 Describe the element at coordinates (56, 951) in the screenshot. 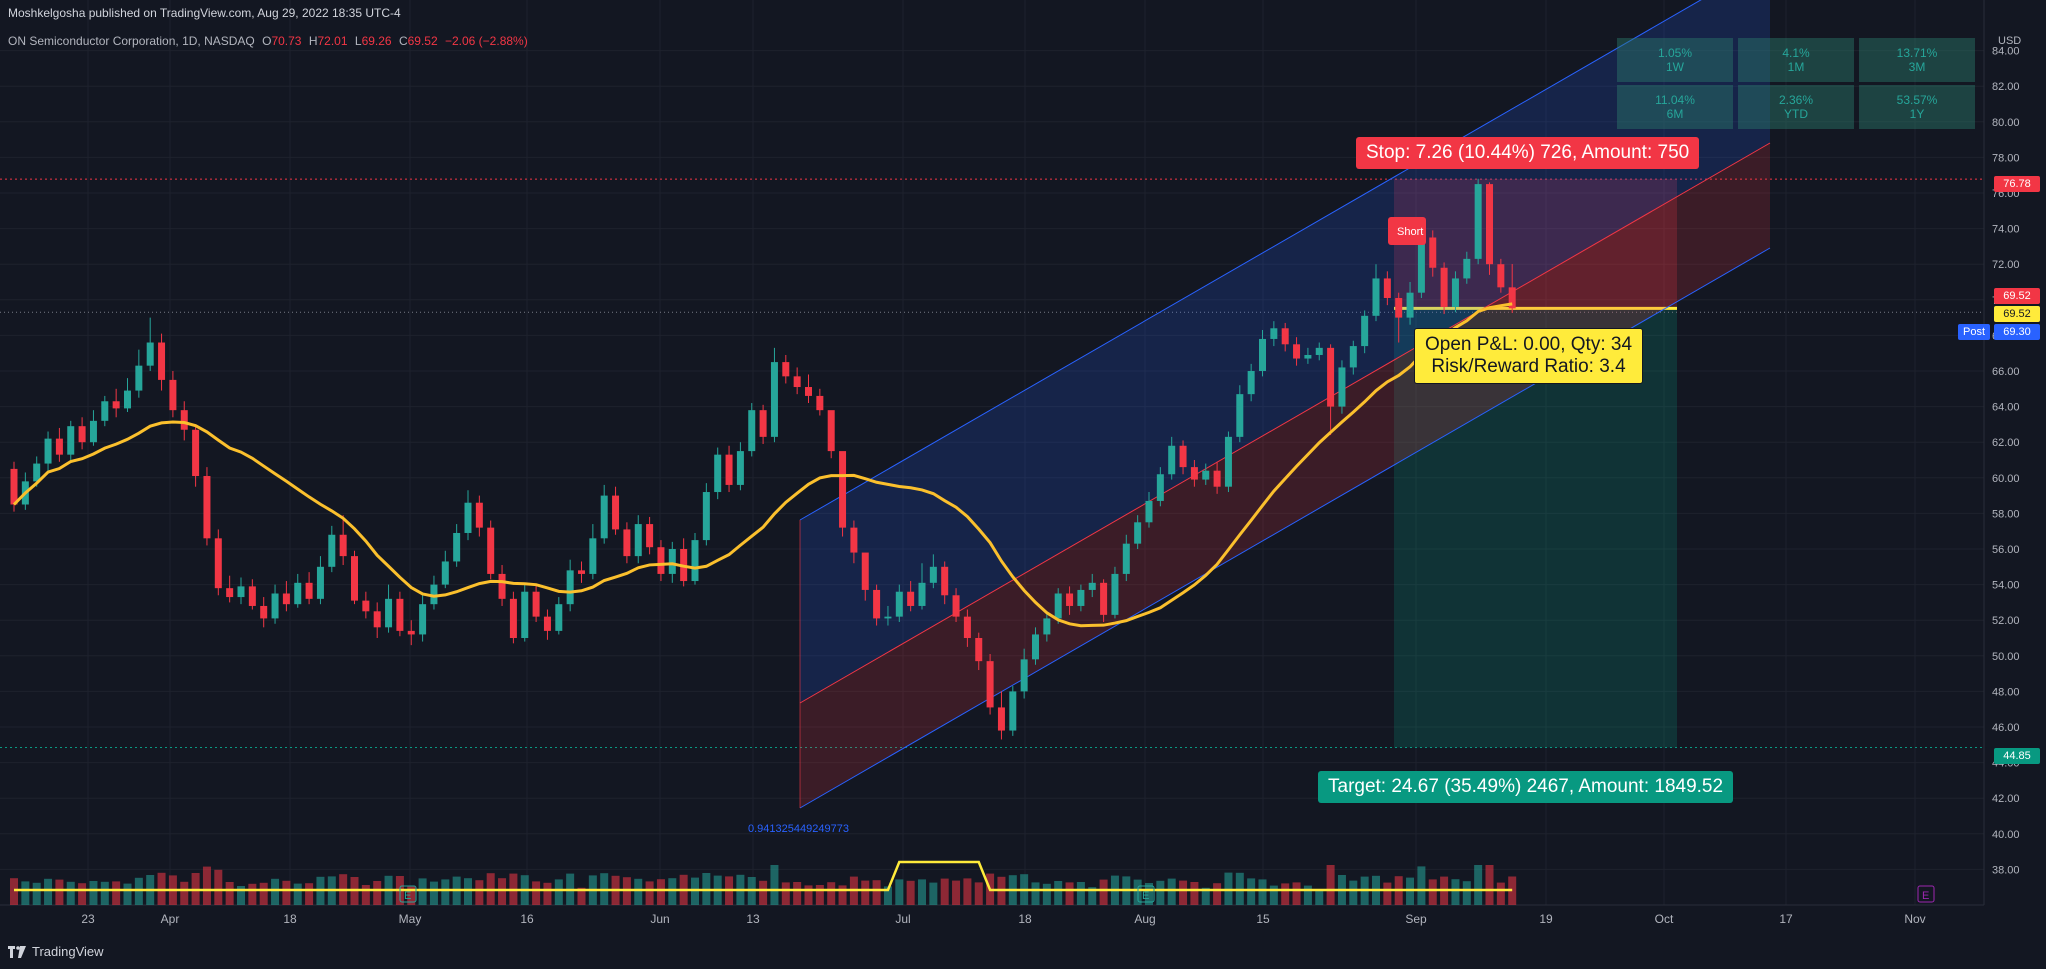

I see `footer-brand: TradingView` at that location.